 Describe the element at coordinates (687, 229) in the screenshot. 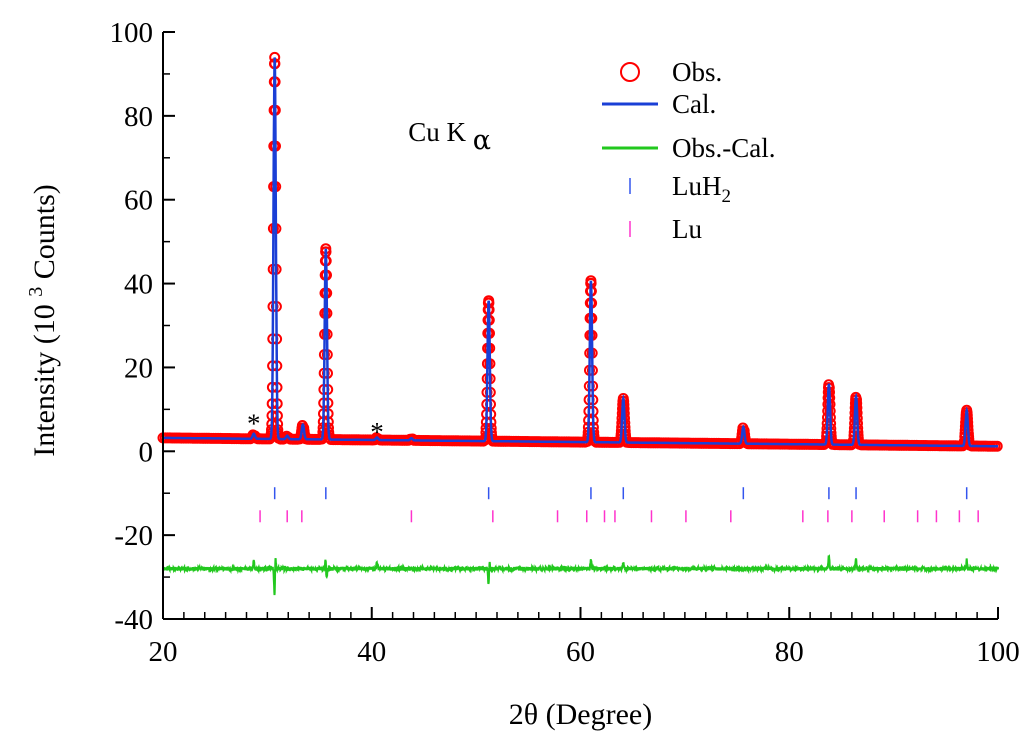

I see `legend-lu-label: Lu` at that location.